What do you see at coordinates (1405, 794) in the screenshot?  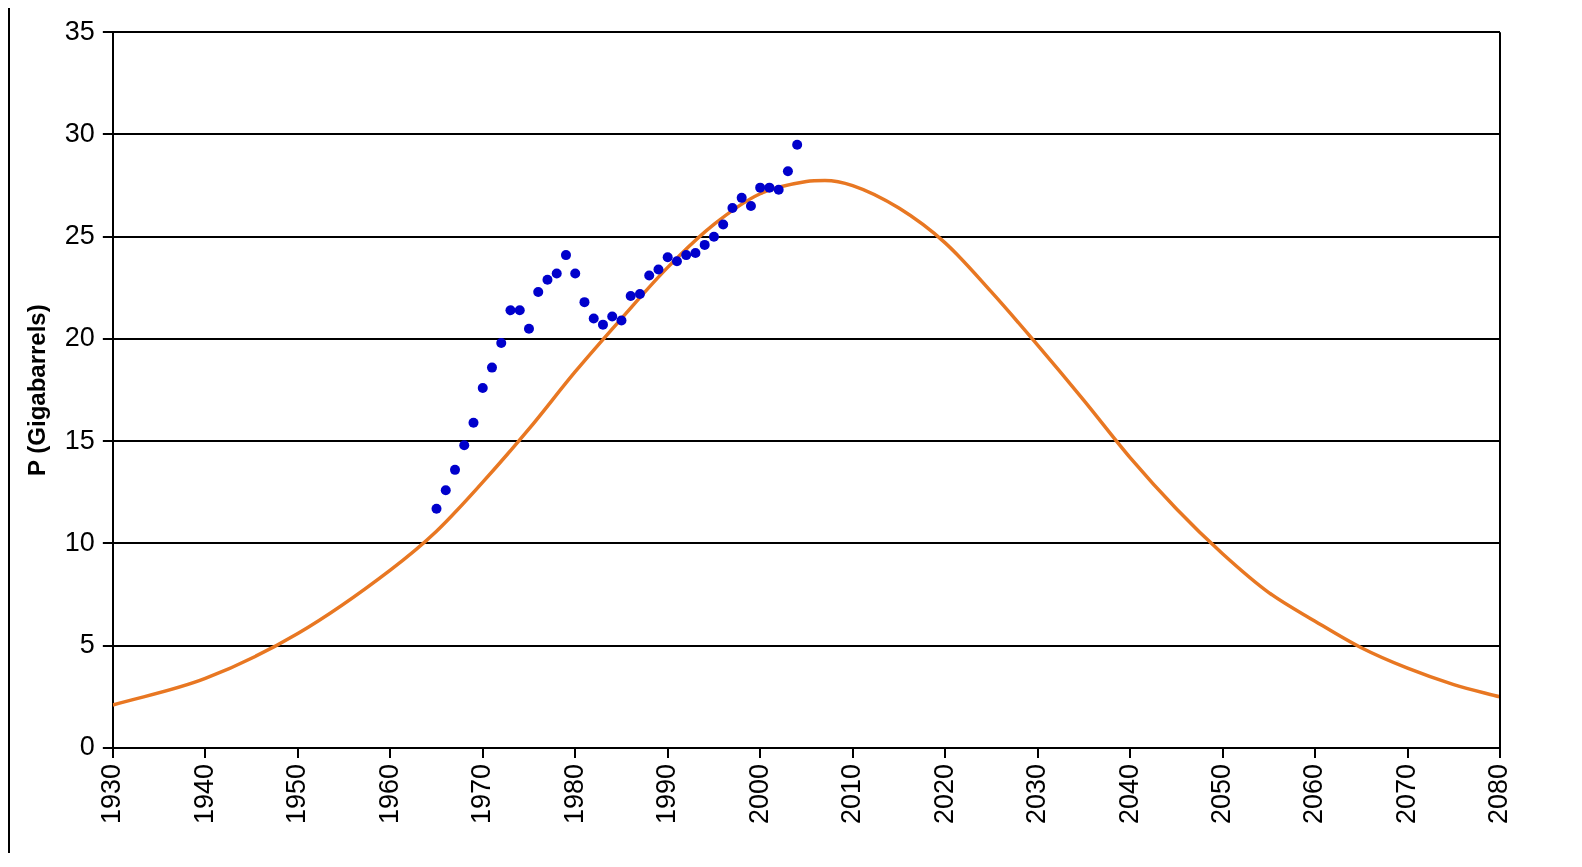 I see `x-tick-label: 2070` at bounding box center [1405, 794].